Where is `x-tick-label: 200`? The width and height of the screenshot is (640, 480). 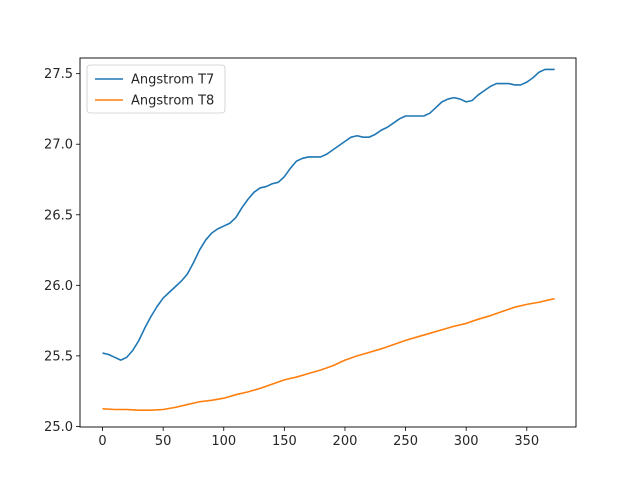 x-tick-label: 200 is located at coordinates (345, 441).